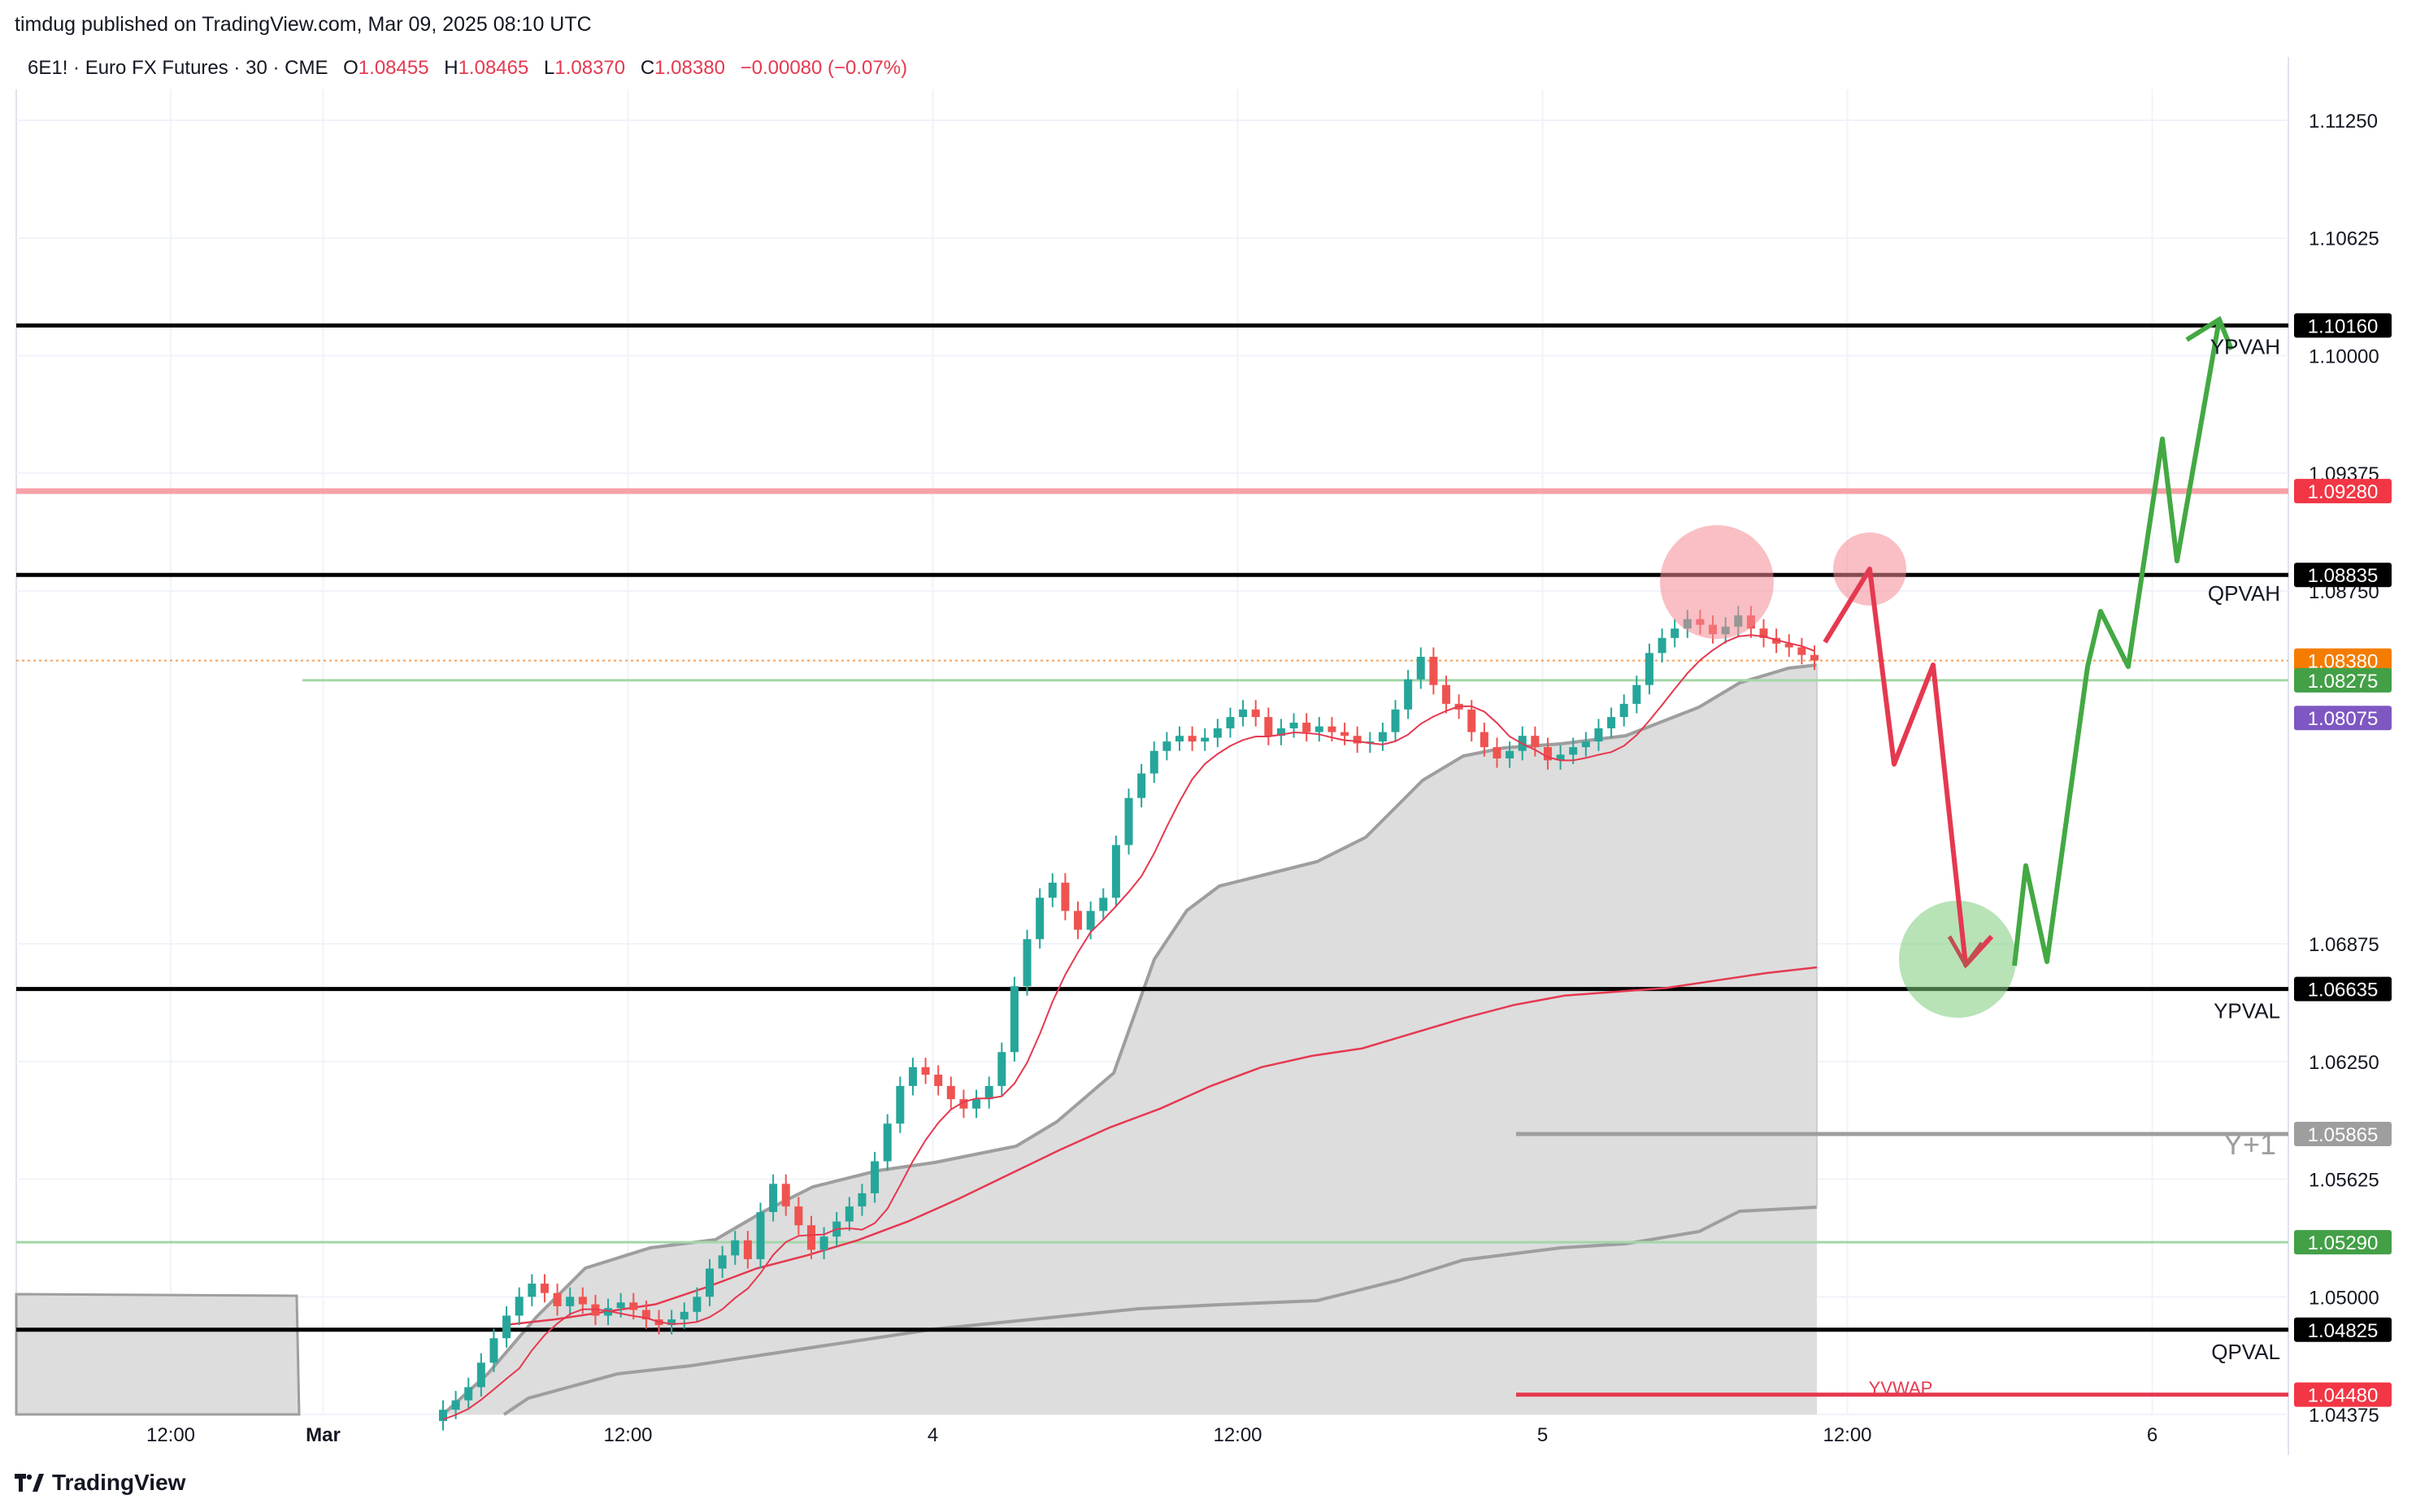 The height and width of the screenshot is (1512, 2416). I want to click on price-tag-label: 1.04480, so click(2343, 1396).